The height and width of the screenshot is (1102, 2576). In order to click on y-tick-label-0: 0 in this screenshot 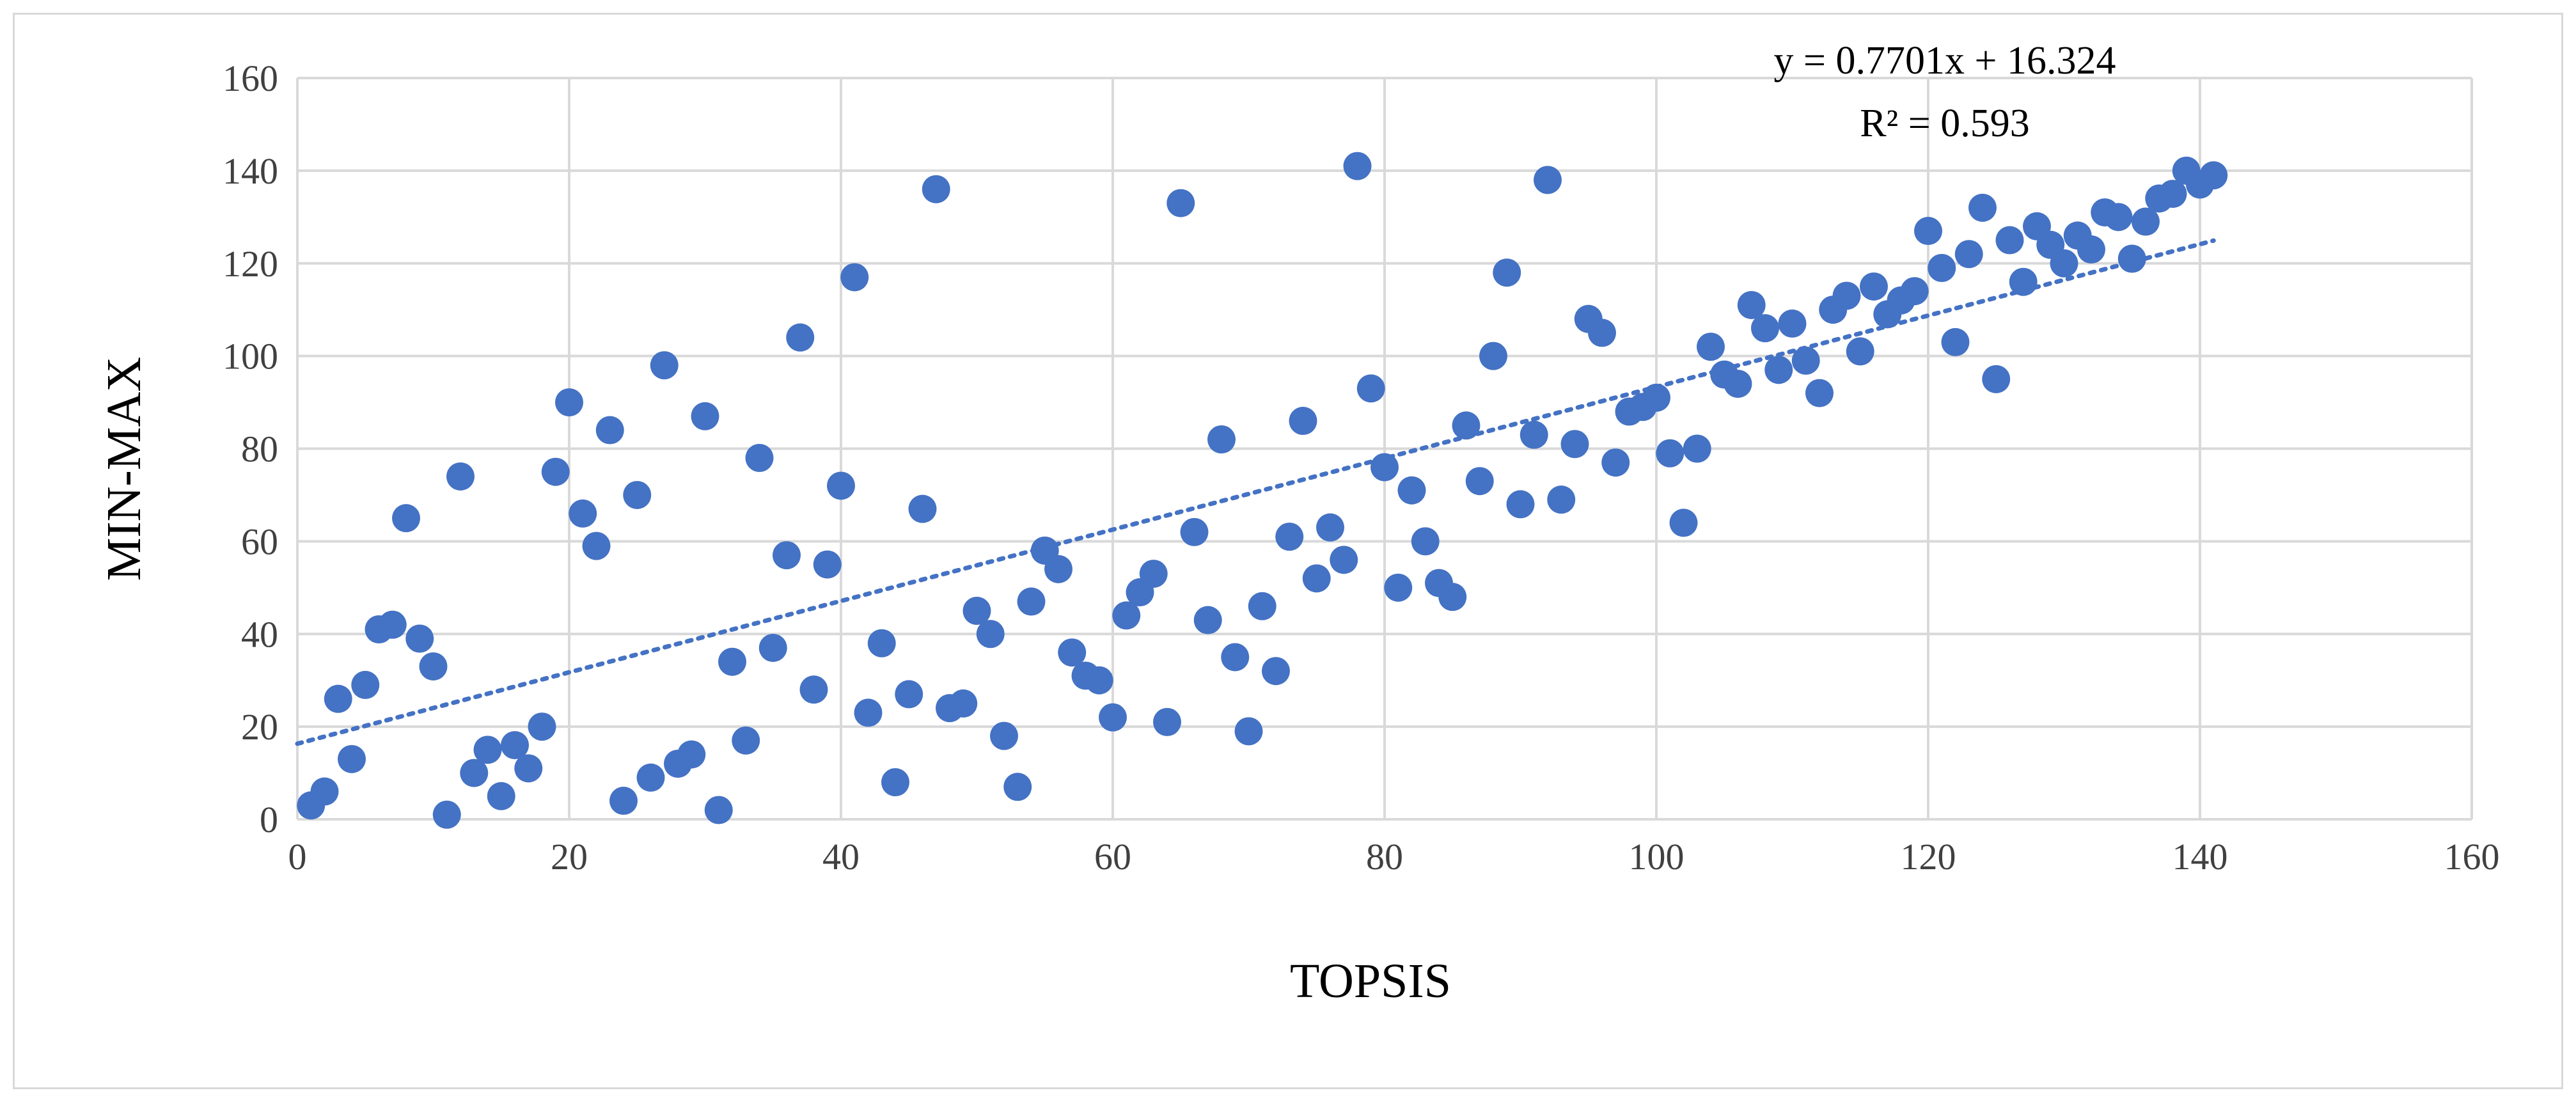, I will do `click(269, 819)`.